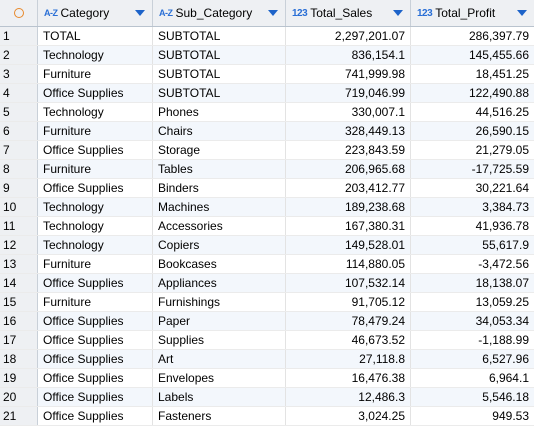 This screenshot has width=534, height=426. What do you see at coordinates (219, 226) in the screenshot?
I see `cell-sub-category: Accessories` at bounding box center [219, 226].